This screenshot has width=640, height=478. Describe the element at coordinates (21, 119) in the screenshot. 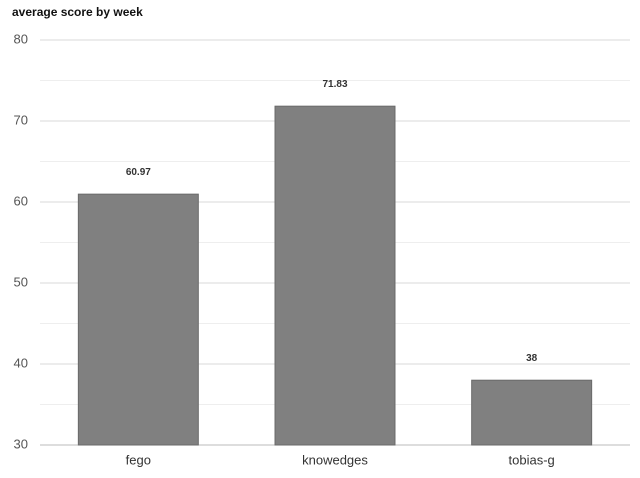

I see `y-tick-label: 70` at that location.